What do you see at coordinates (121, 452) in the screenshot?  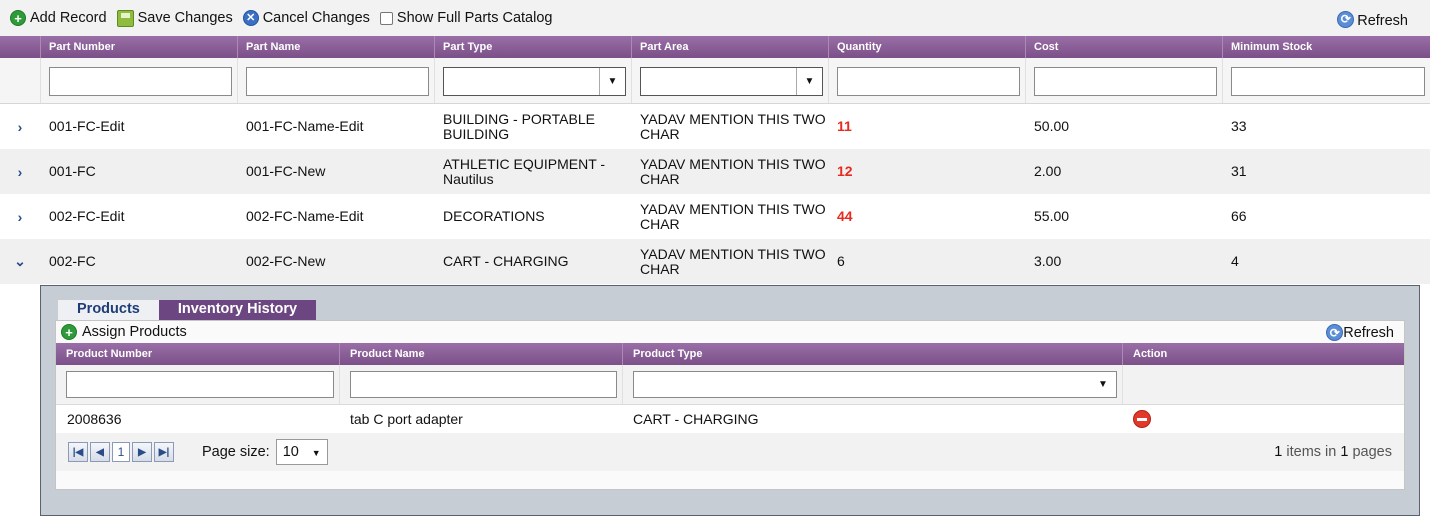 I see `page-number-button: 1` at bounding box center [121, 452].